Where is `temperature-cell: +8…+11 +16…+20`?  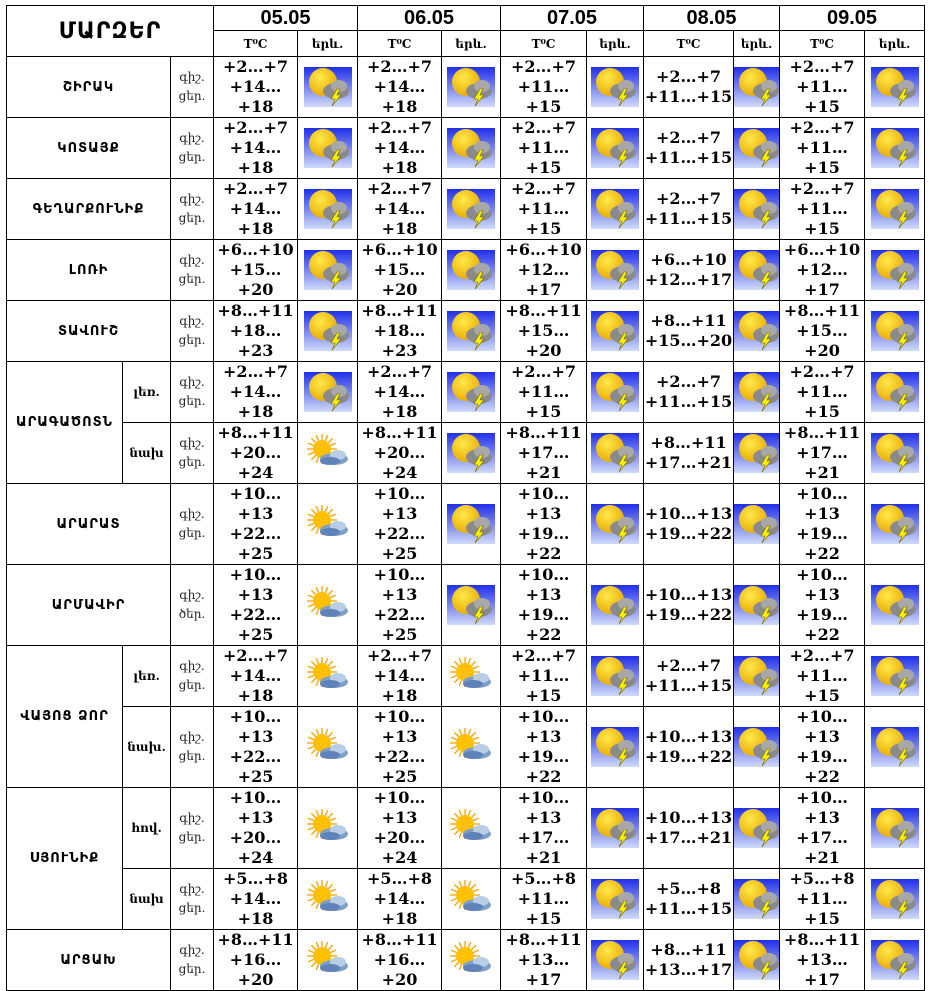
temperature-cell: +8…+11 +16…+20 is located at coordinates (400, 960).